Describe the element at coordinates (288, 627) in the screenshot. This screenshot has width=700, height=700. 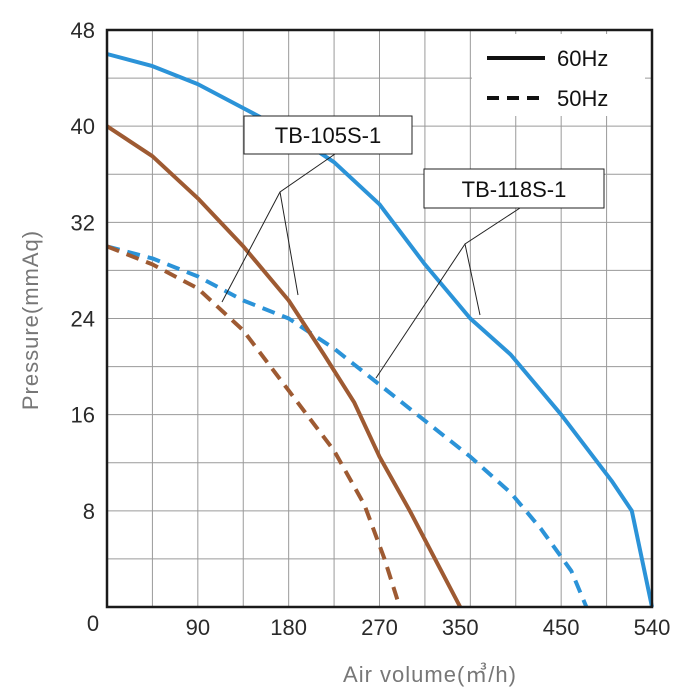
I see `x-tick-label: 180` at that location.